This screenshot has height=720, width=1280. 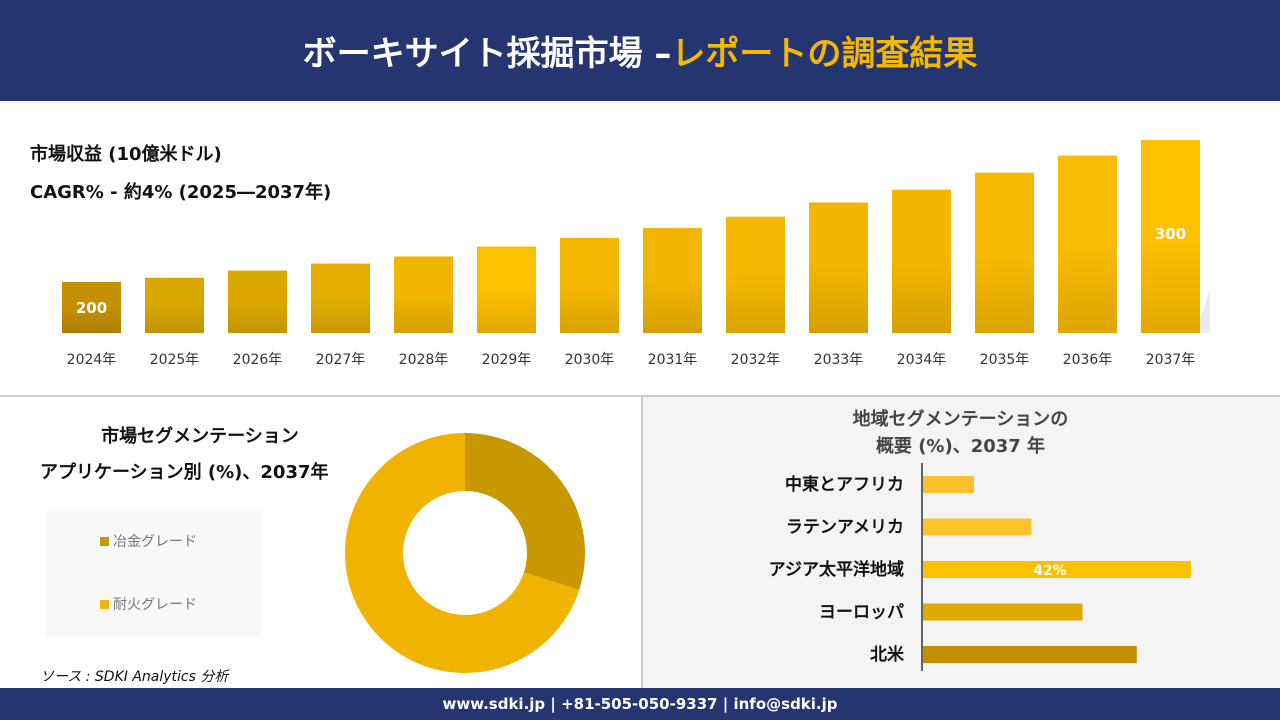 What do you see at coordinates (134, 677) in the screenshot?
I see `source-note: ソース : SDKI Analytics 分析` at bounding box center [134, 677].